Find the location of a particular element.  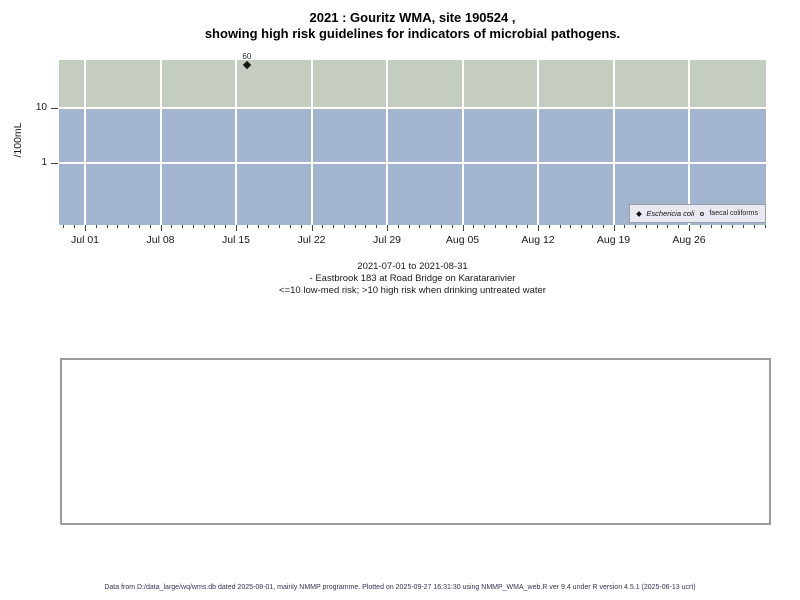

x-tick-label-jul-01: Jul 01 is located at coordinates (85, 240).